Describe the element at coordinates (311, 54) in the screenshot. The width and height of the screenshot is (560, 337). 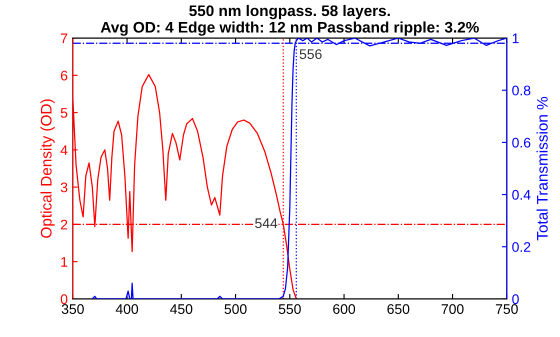
I see `annotation: 556` at that location.